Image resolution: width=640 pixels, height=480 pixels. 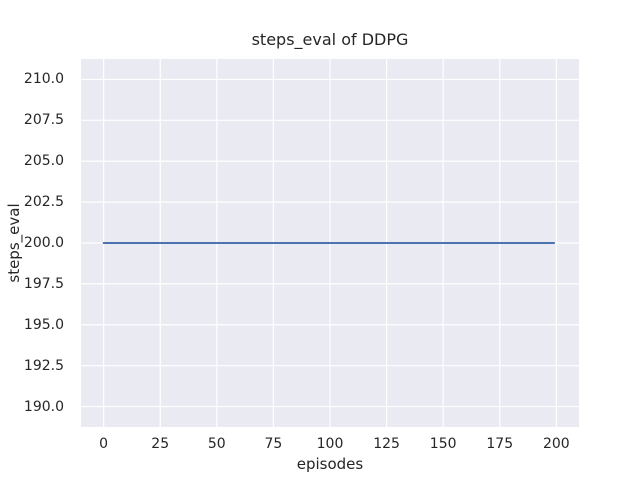 I want to click on x-tick-label: 150, so click(x=443, y=444).